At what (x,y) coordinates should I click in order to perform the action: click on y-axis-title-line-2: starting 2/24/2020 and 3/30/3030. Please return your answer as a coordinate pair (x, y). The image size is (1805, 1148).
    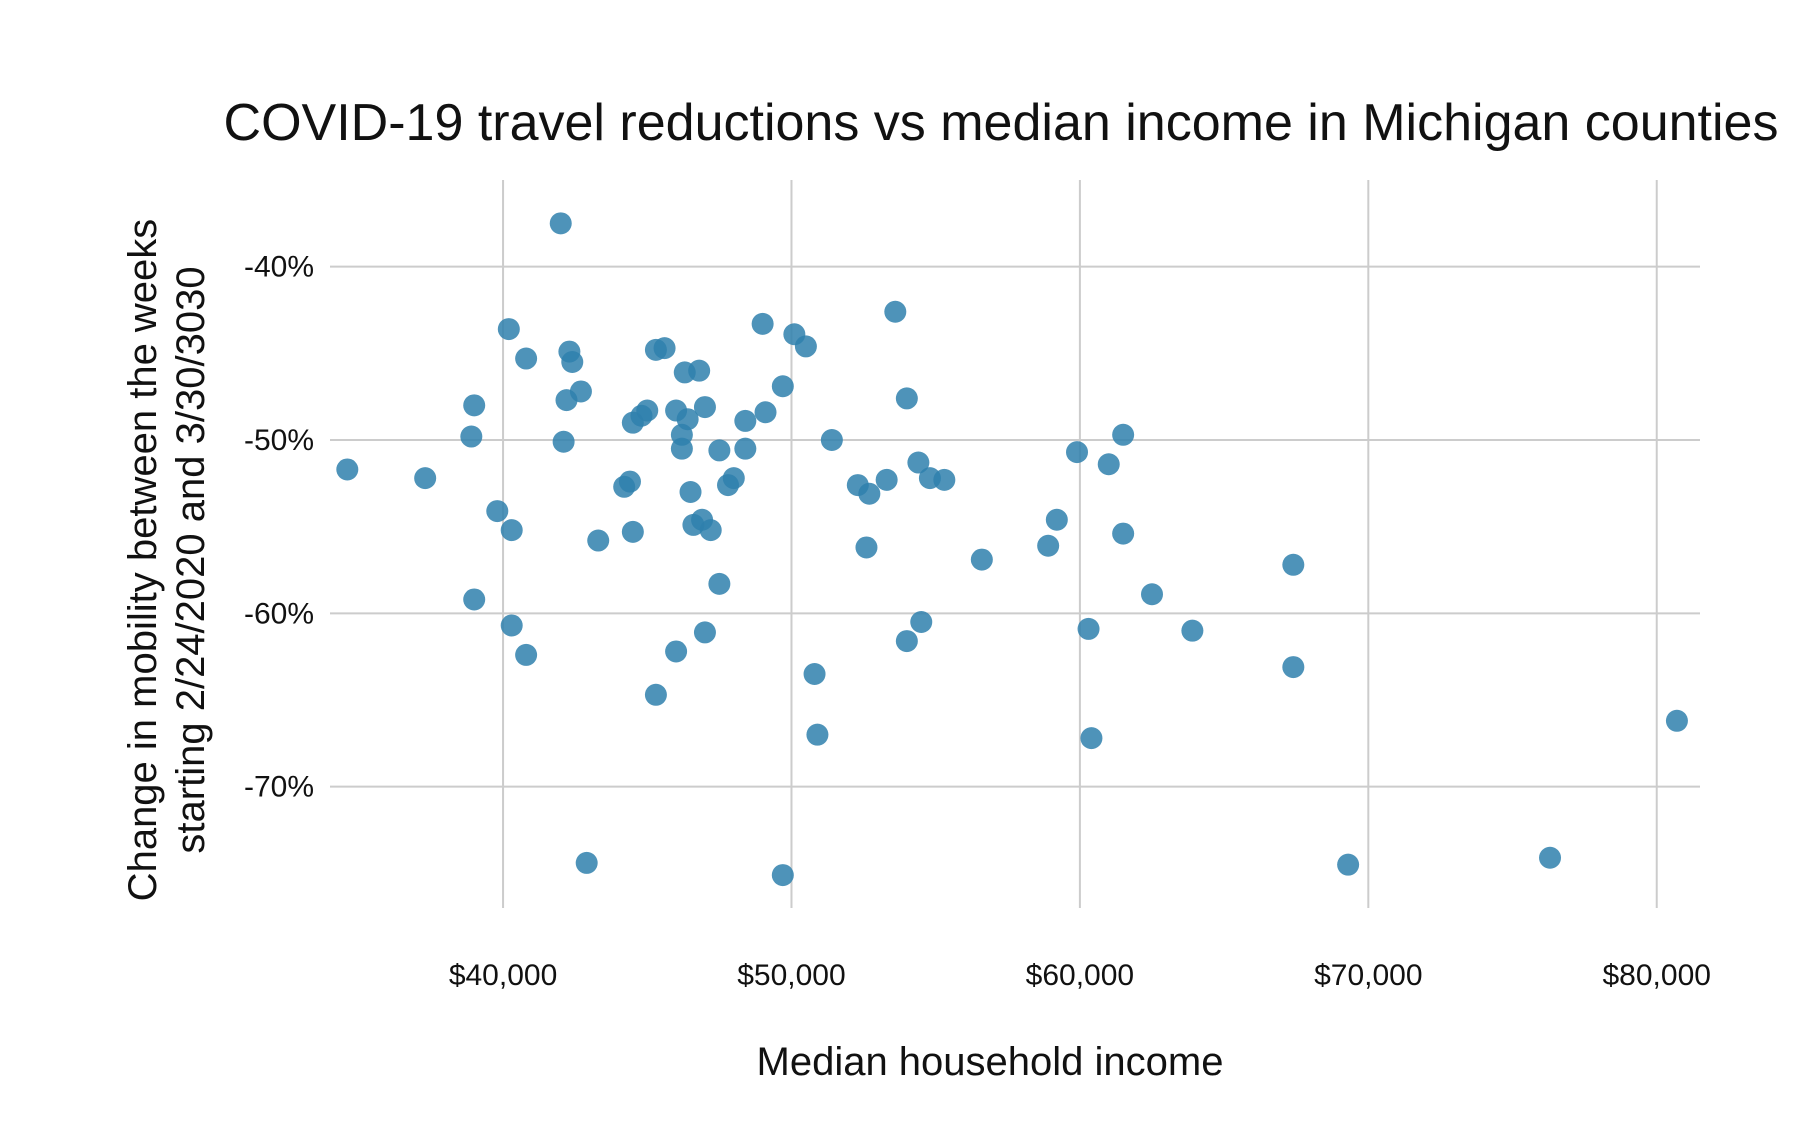
    Looking at the image, I should click on (191, 559).